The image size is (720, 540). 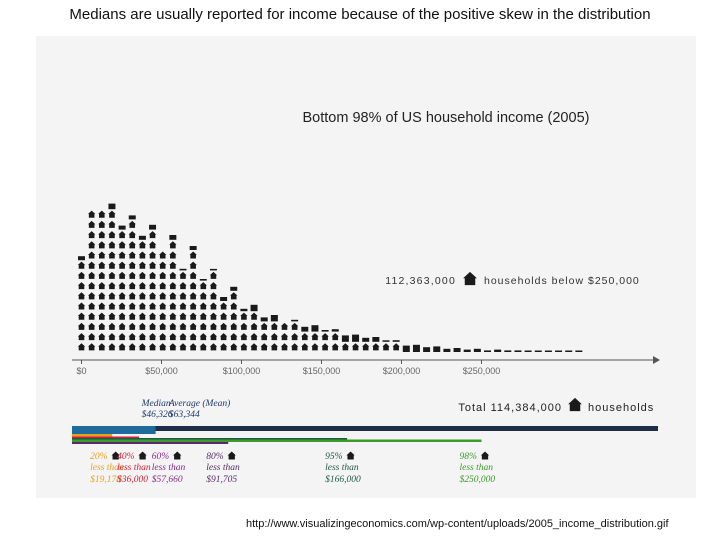 I want to click on total-label: Total 114,384,000 households, so click(x=555, y=405).